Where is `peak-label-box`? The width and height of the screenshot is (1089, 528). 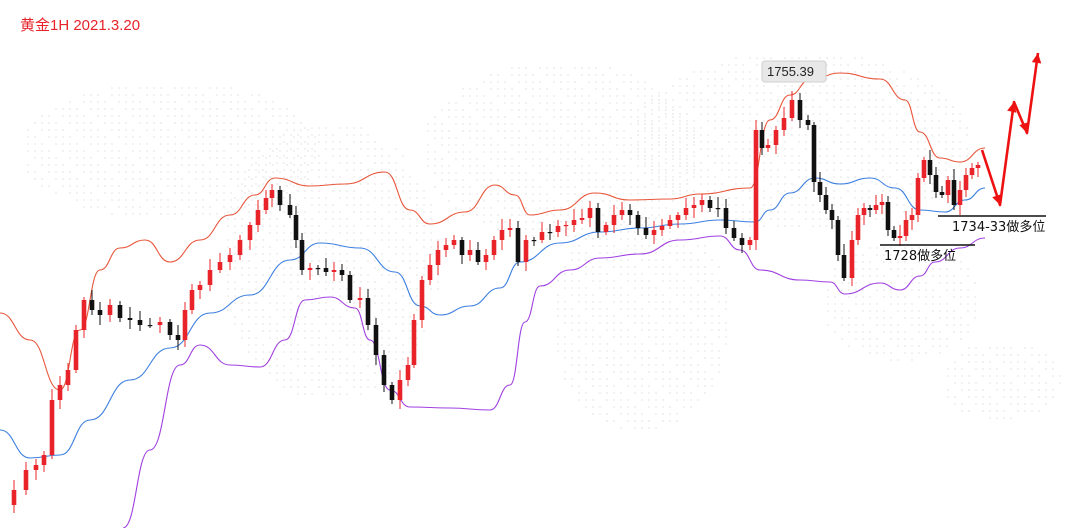 peak-label-box is located at coordinates (794, 71).